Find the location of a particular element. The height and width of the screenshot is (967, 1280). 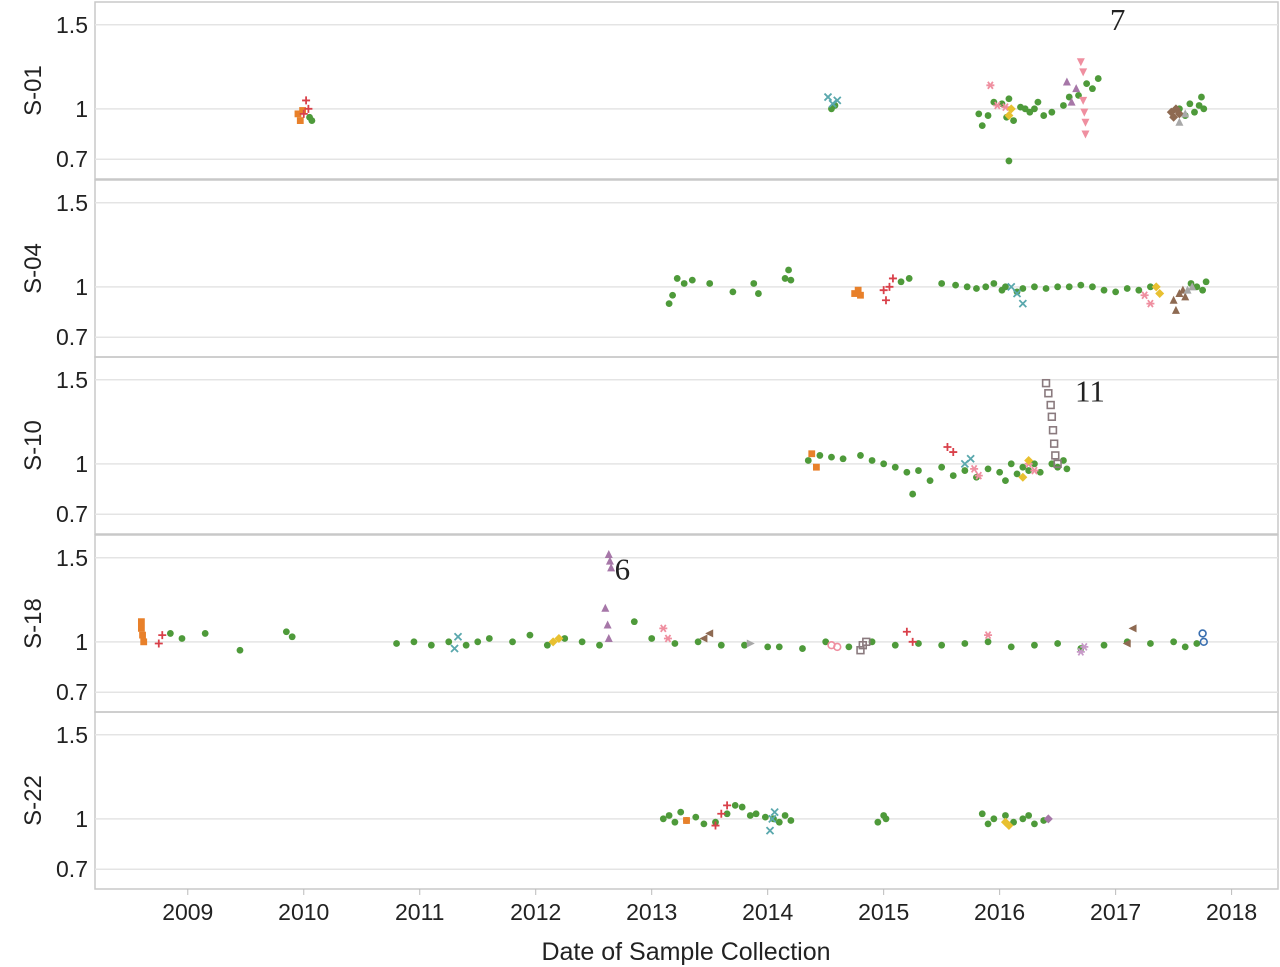

x-tick-label: 2018 is located at coordinates (1231, 912).